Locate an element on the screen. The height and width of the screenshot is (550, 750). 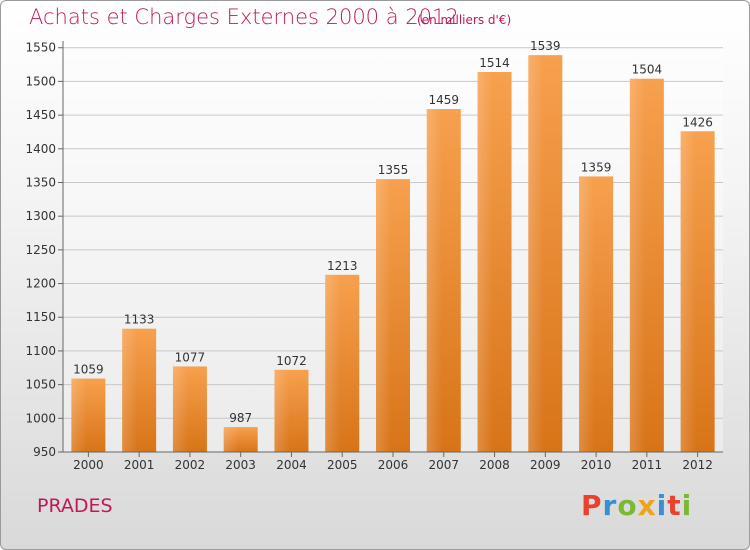
y-tick-label: 1200 is located at coordinates (40, 284).